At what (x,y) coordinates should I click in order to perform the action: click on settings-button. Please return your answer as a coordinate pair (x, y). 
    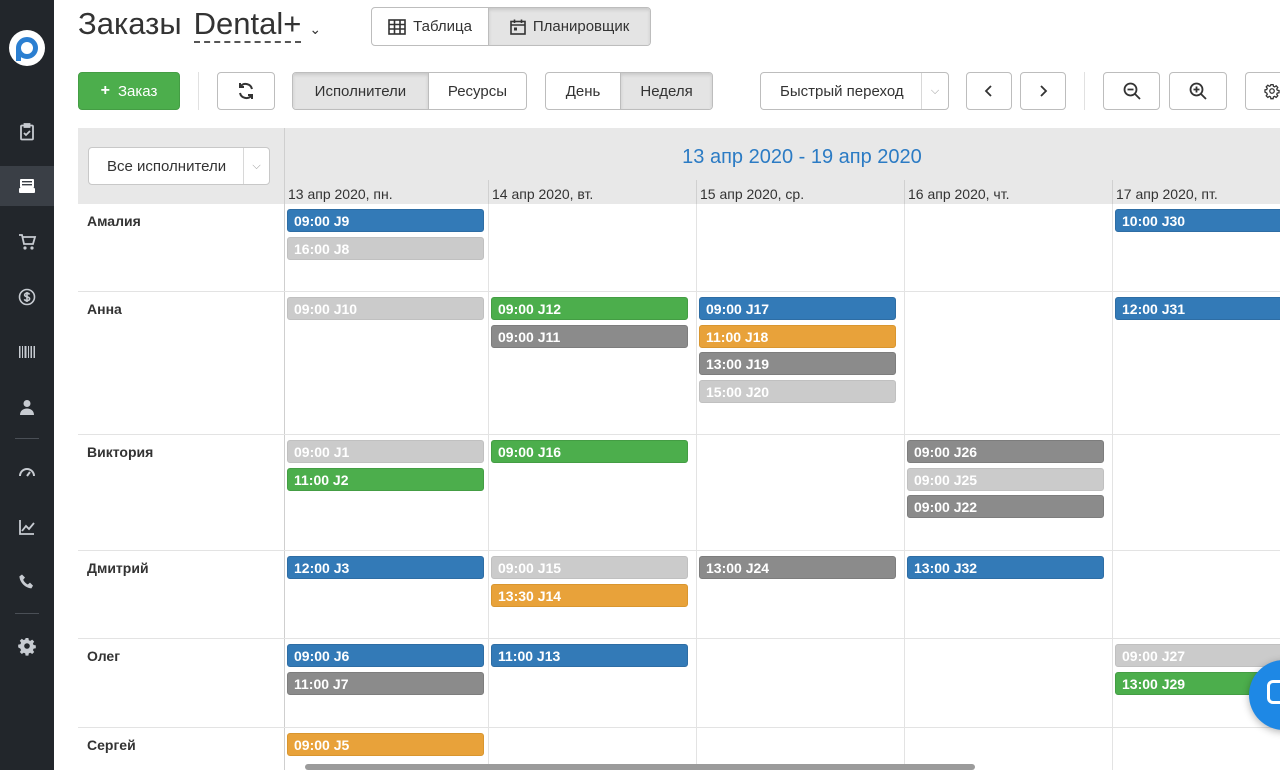
    Looking at the image, I should click on (1262, 91).